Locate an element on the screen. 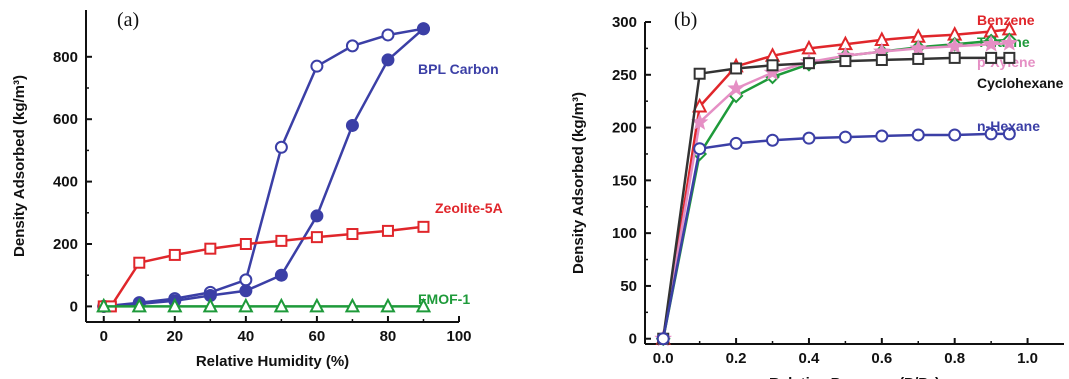 The height and width of the screenshot is (379, 1069). x-tick-label: 0.4 is located at coordinates (810, 358).